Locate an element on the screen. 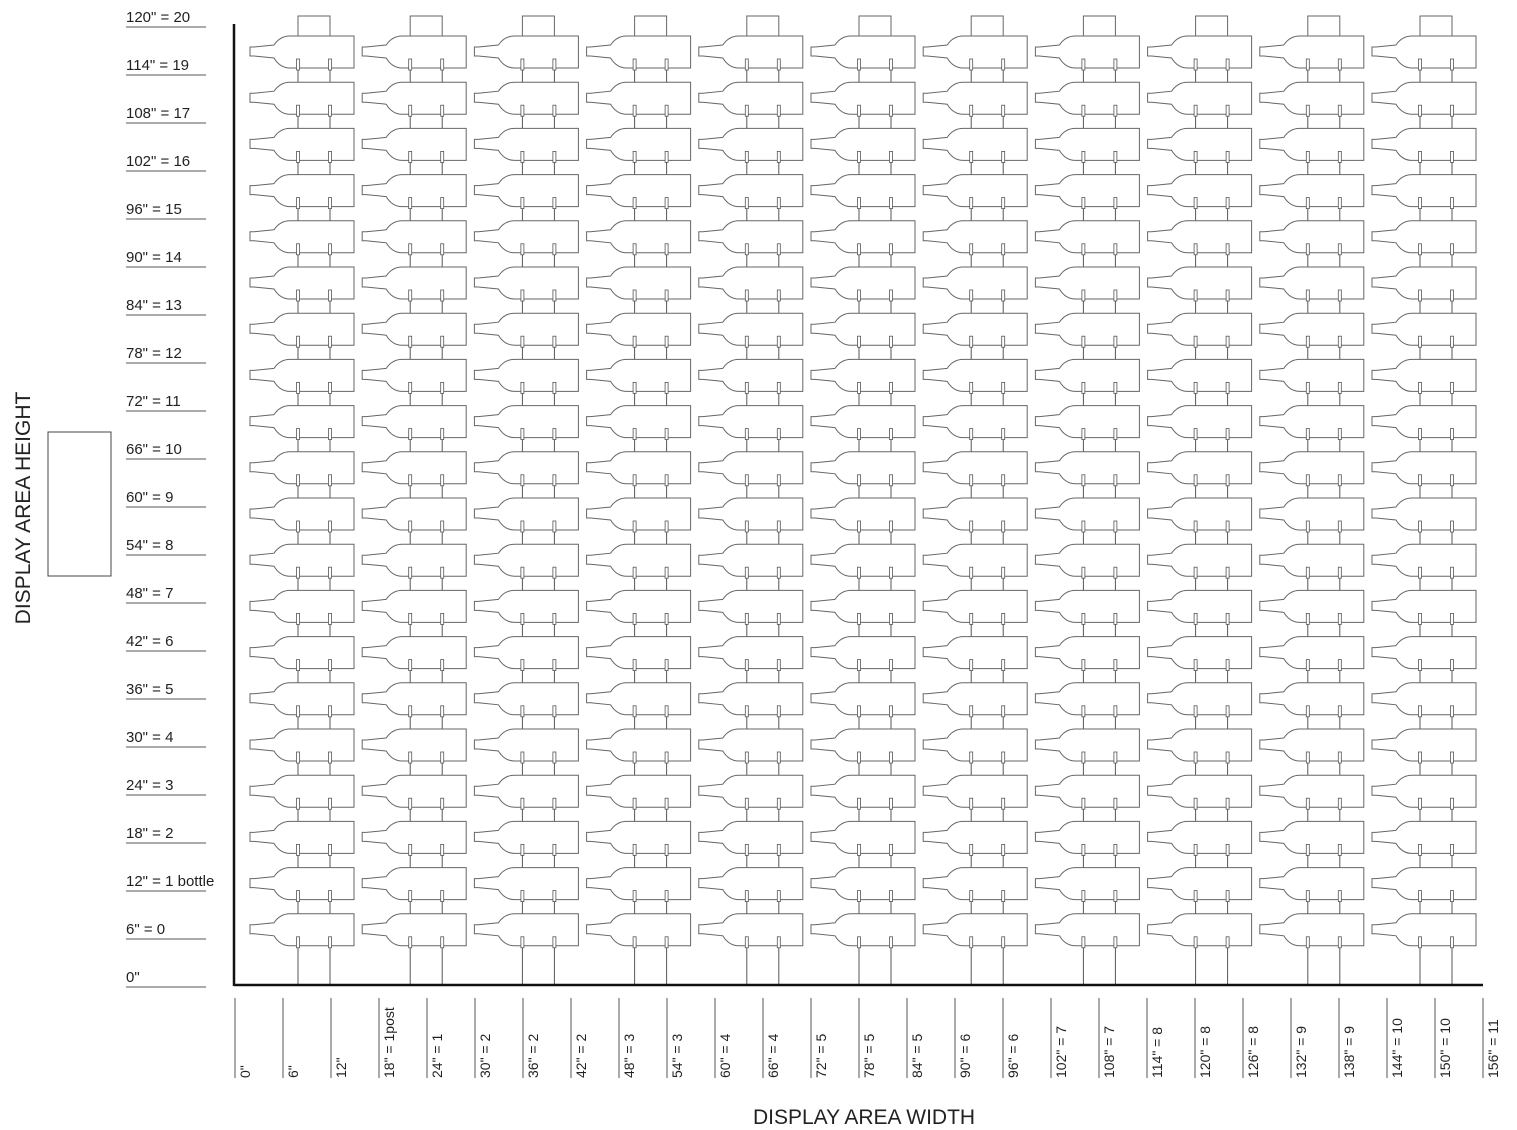  height-label: 24" = 3 is located at coordinates (149, 785).